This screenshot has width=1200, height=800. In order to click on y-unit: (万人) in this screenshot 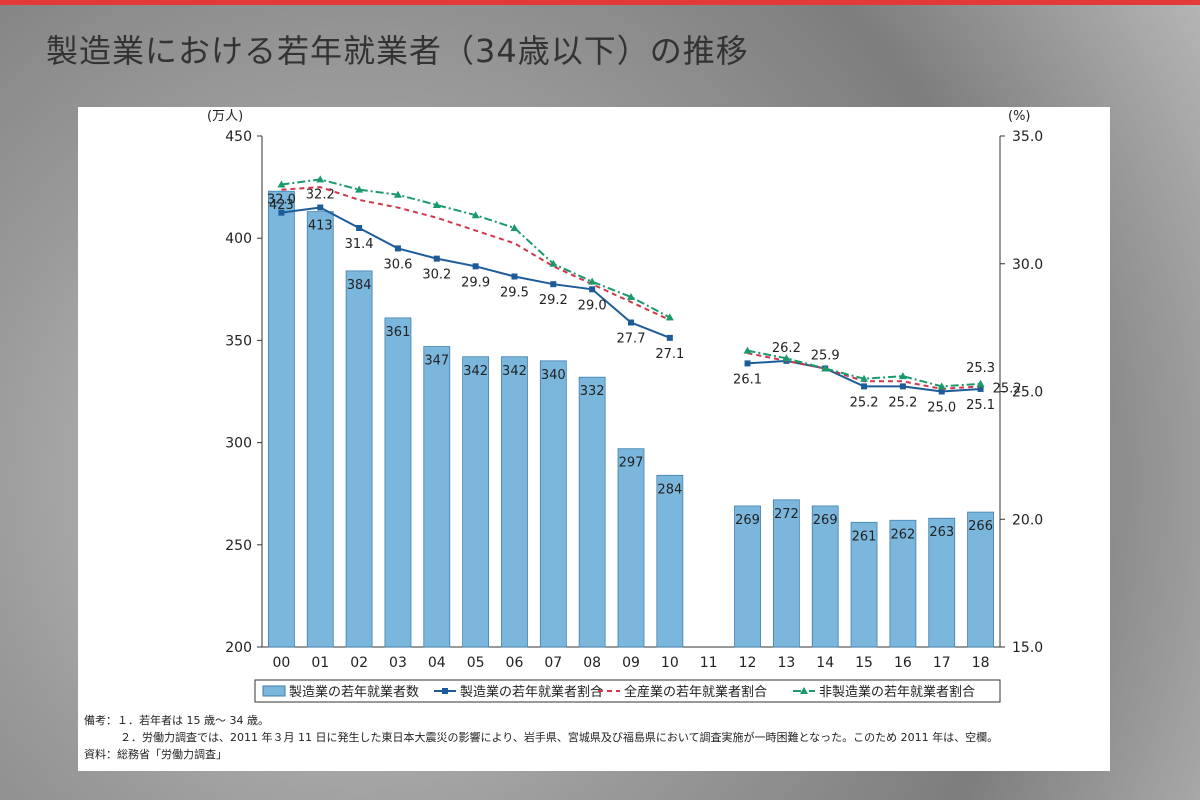, I will do `click(225, 116)`.